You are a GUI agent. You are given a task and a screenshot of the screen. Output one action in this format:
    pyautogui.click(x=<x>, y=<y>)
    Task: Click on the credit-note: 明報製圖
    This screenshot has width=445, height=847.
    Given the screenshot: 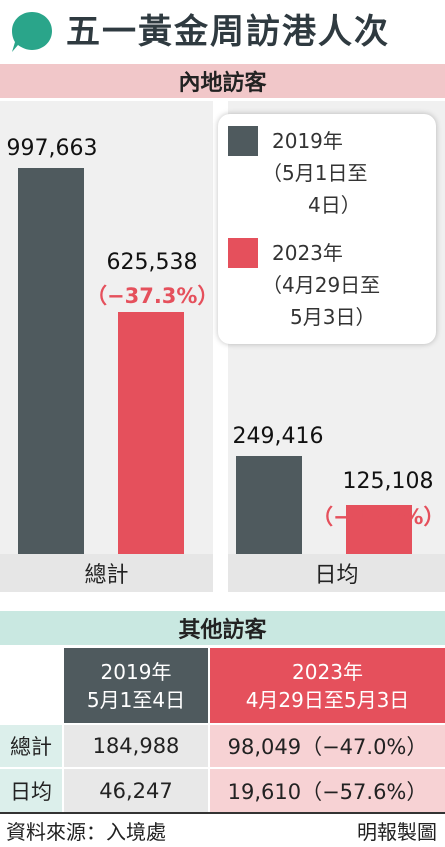 What is the action you would take?
    pyautogui.click(x=397, y=832)
    